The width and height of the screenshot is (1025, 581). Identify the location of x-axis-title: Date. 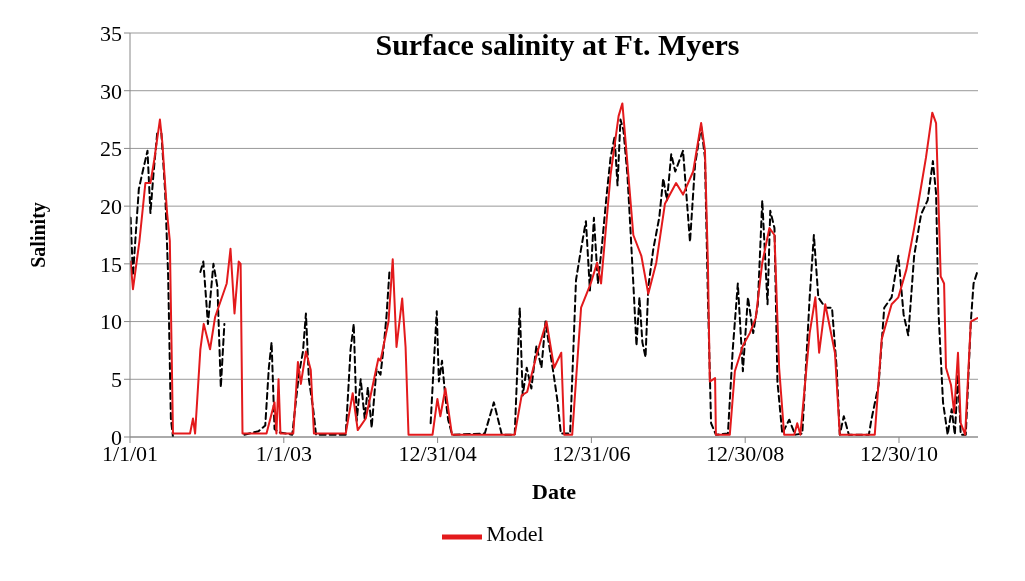
(554, 491).